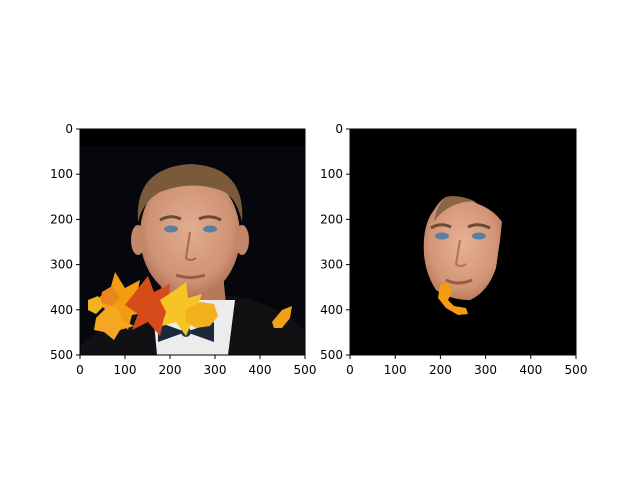 The width and height of the screenshot is (640, 480). I want to click on right-y-tick-label: 0, so click(339, 129).